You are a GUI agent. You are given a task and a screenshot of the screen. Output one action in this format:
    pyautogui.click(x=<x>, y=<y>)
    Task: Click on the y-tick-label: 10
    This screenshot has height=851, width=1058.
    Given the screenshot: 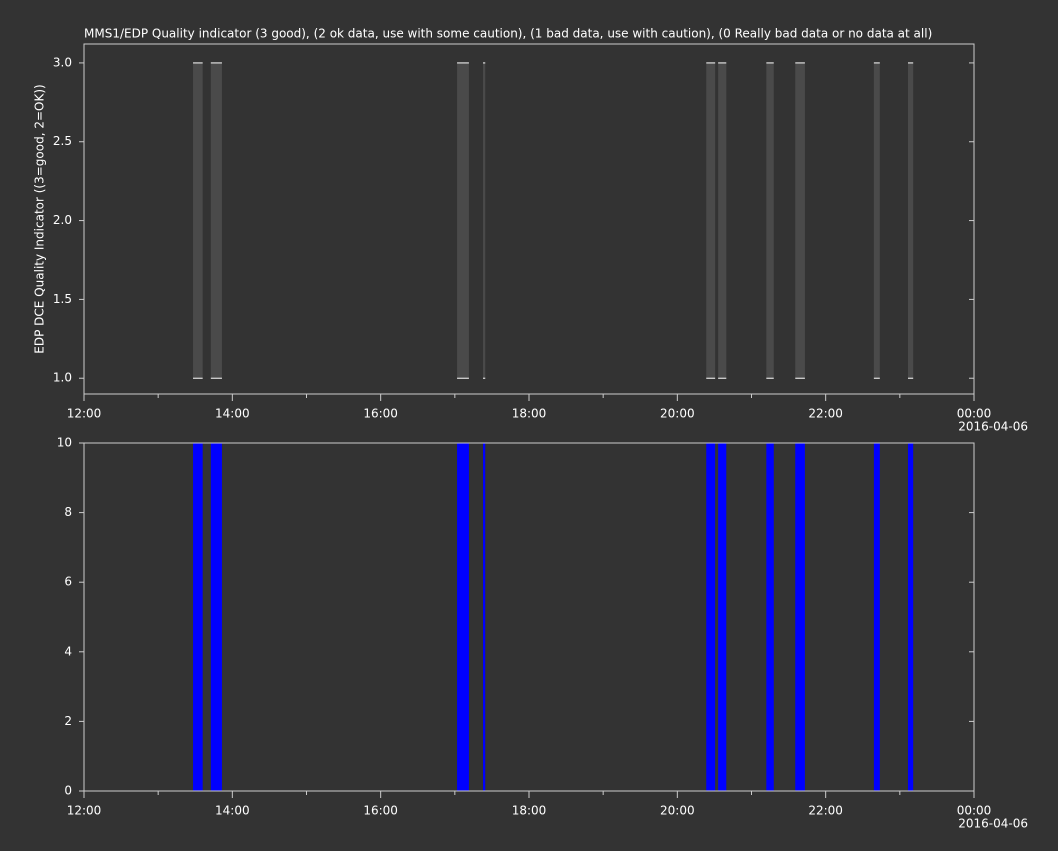 What is the action you would take?
    pyautogui.click(x=64, y=443)
    